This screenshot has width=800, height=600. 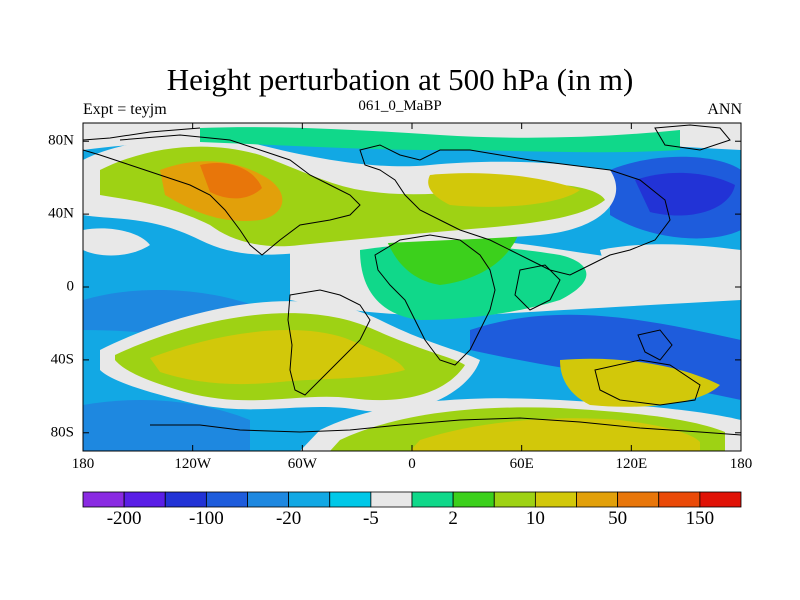 What do you see at coordinates (631, 464) in the screenshot?
I see `lon-tick-label: 120E` at bounding box center [631, 464].